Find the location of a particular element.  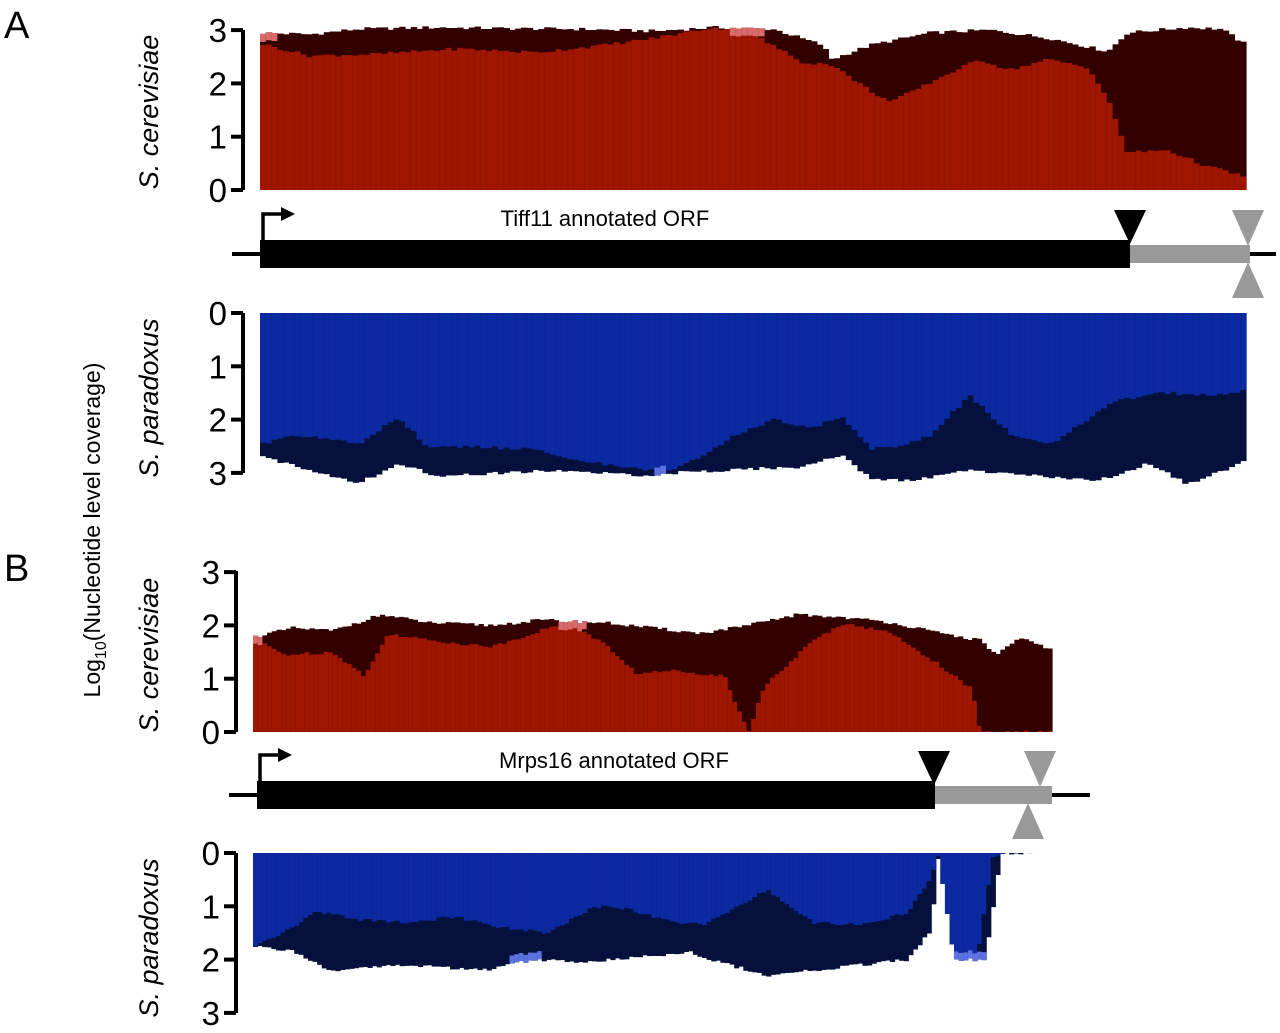

utr-bar is located at coordinates (993, 795).